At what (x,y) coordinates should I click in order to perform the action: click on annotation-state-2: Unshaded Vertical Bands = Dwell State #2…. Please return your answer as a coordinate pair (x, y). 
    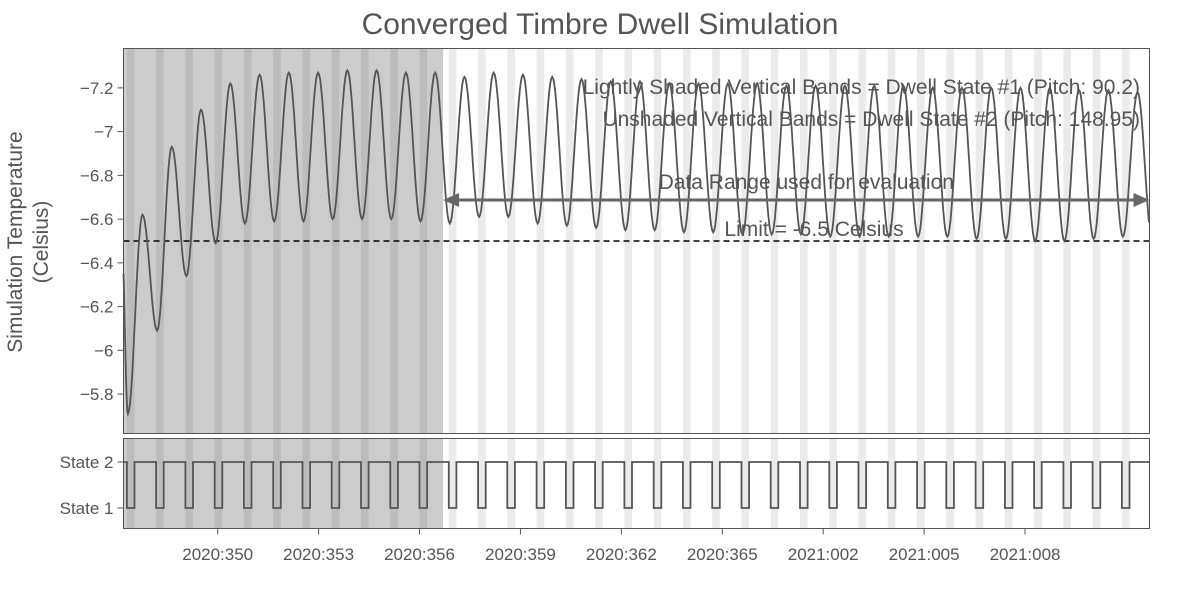
    Looking at the image, I should click on (871, 119).